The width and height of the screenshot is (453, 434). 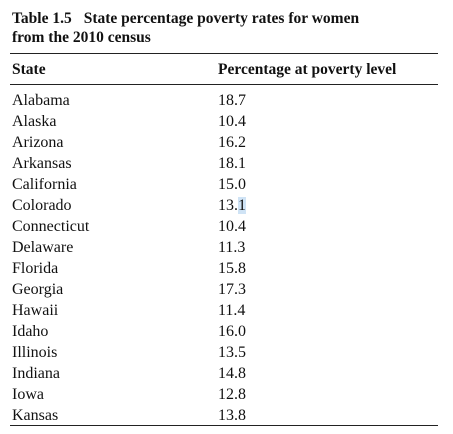 I want to click on percentage-cell: 11.3, so click(x=232, y=247).